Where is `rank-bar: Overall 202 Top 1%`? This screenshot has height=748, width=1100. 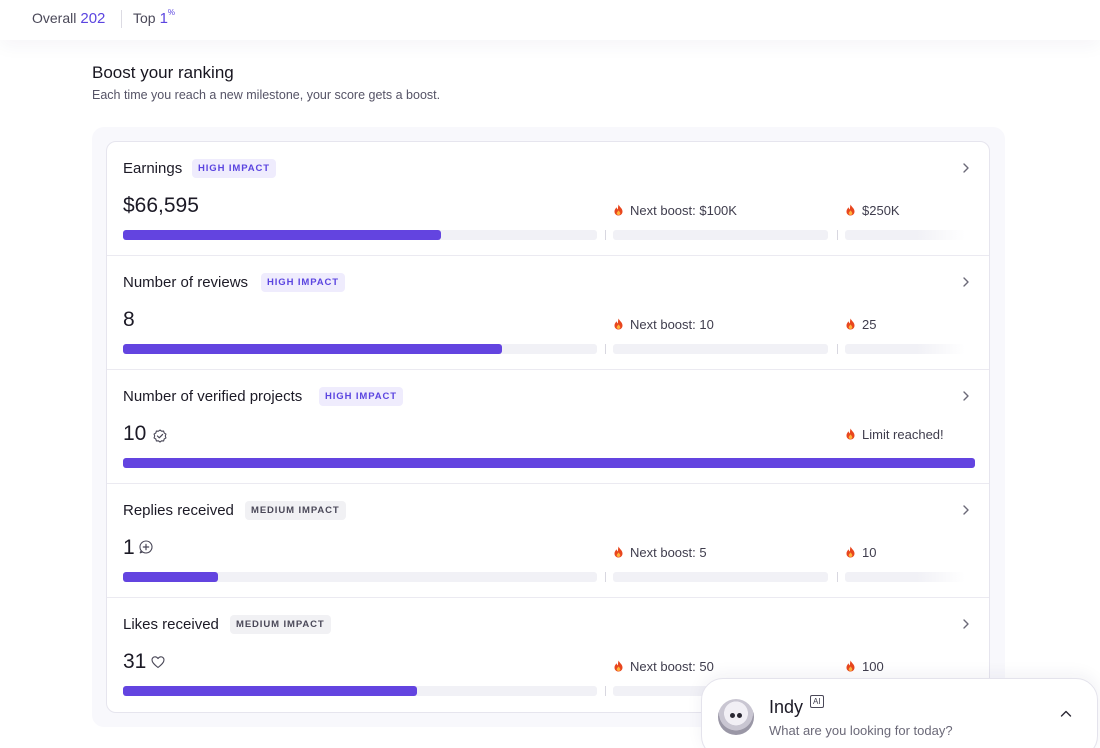
rank-bar: Overall 202 Top 1% is located at coordinates (550, 20).